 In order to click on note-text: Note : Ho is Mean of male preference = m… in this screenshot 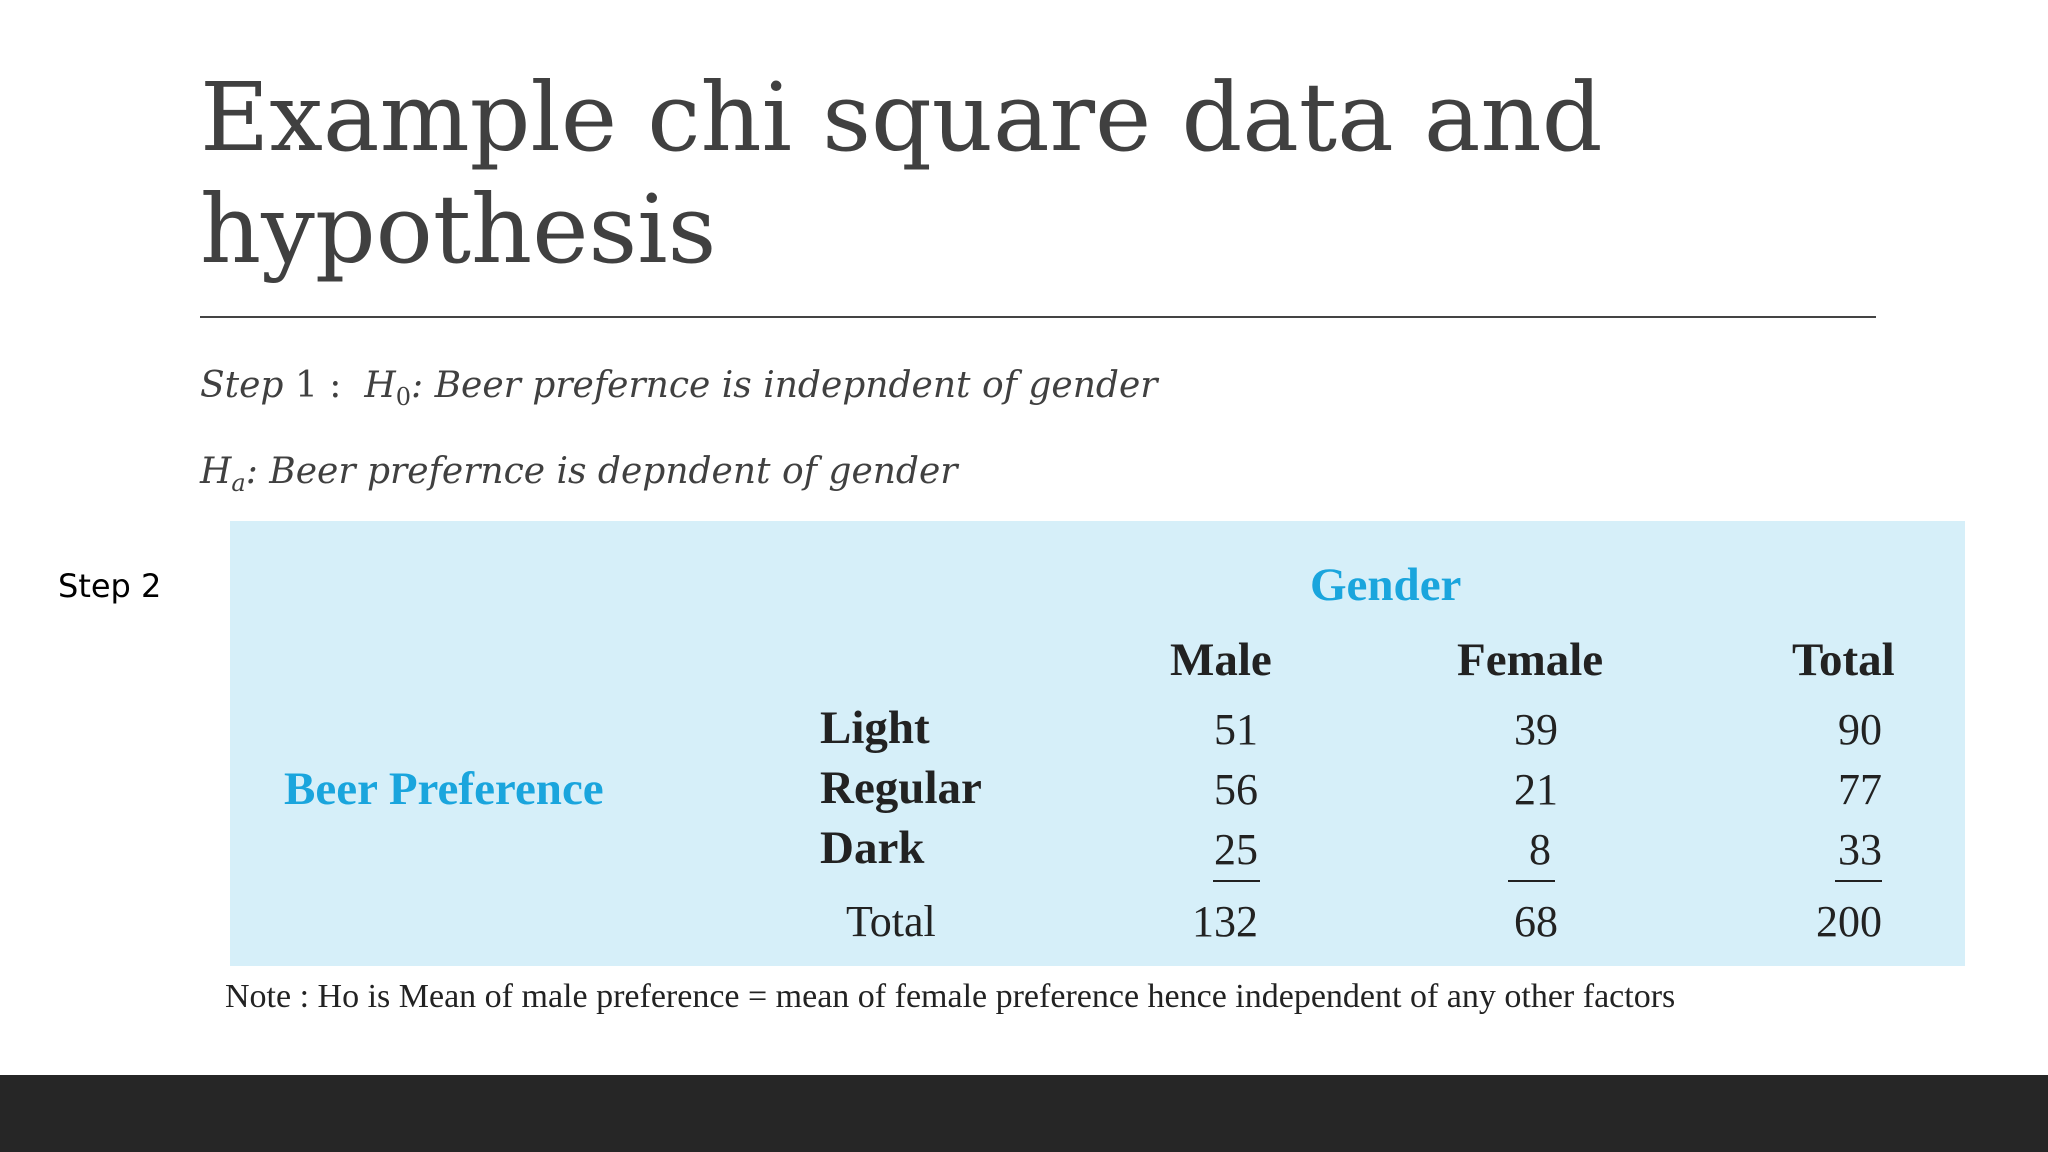, I will do `click(950, 996)`.